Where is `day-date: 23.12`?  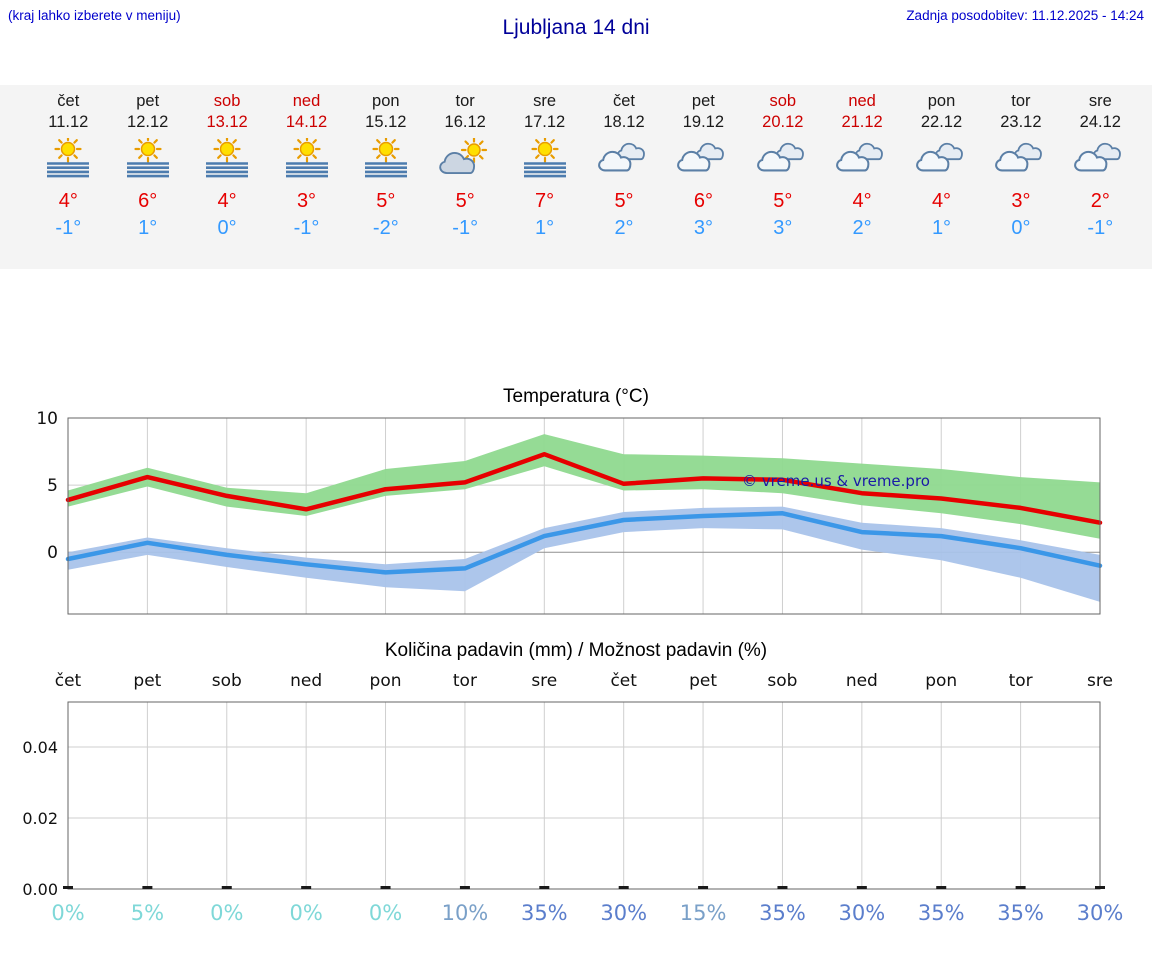 day-date: 23.12 is located at coordinates (1021, 122).